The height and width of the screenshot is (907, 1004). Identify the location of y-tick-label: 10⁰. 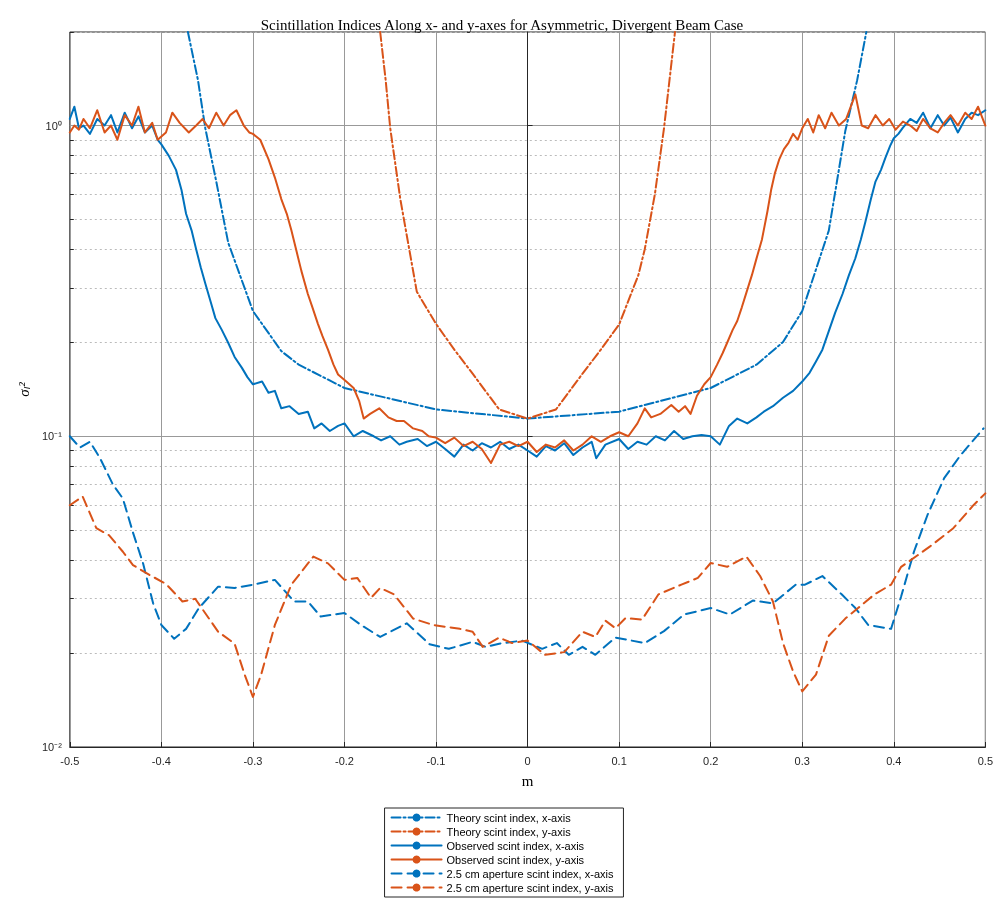
(53, 125).